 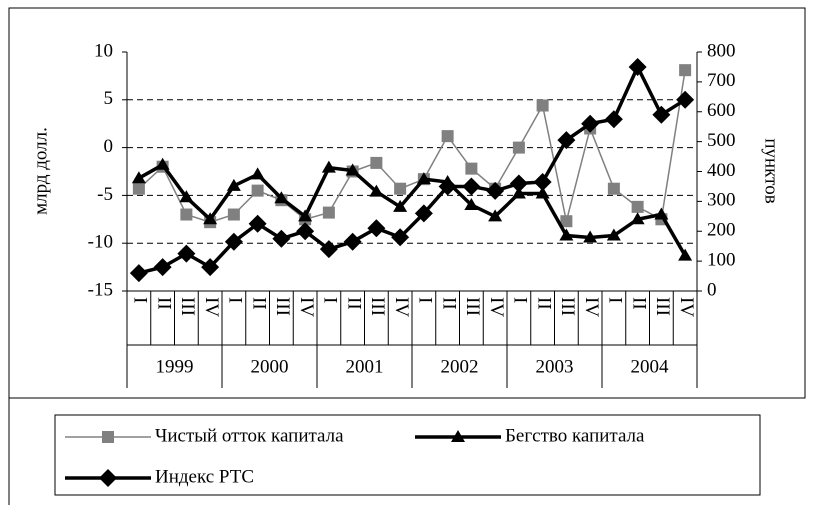 What do you see at coordinates (650, 366) in the screenshot?
I see `year-label: 2004` at bounding box center [650, 366].